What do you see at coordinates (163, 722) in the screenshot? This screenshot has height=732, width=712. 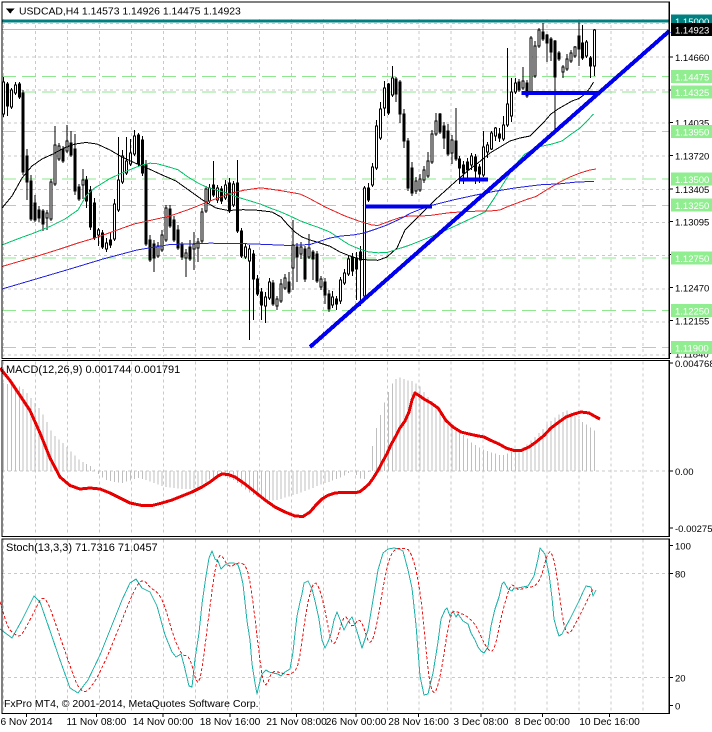 I see `svg-text: 14 Nov 00:00` at bounding box center [163, 722].